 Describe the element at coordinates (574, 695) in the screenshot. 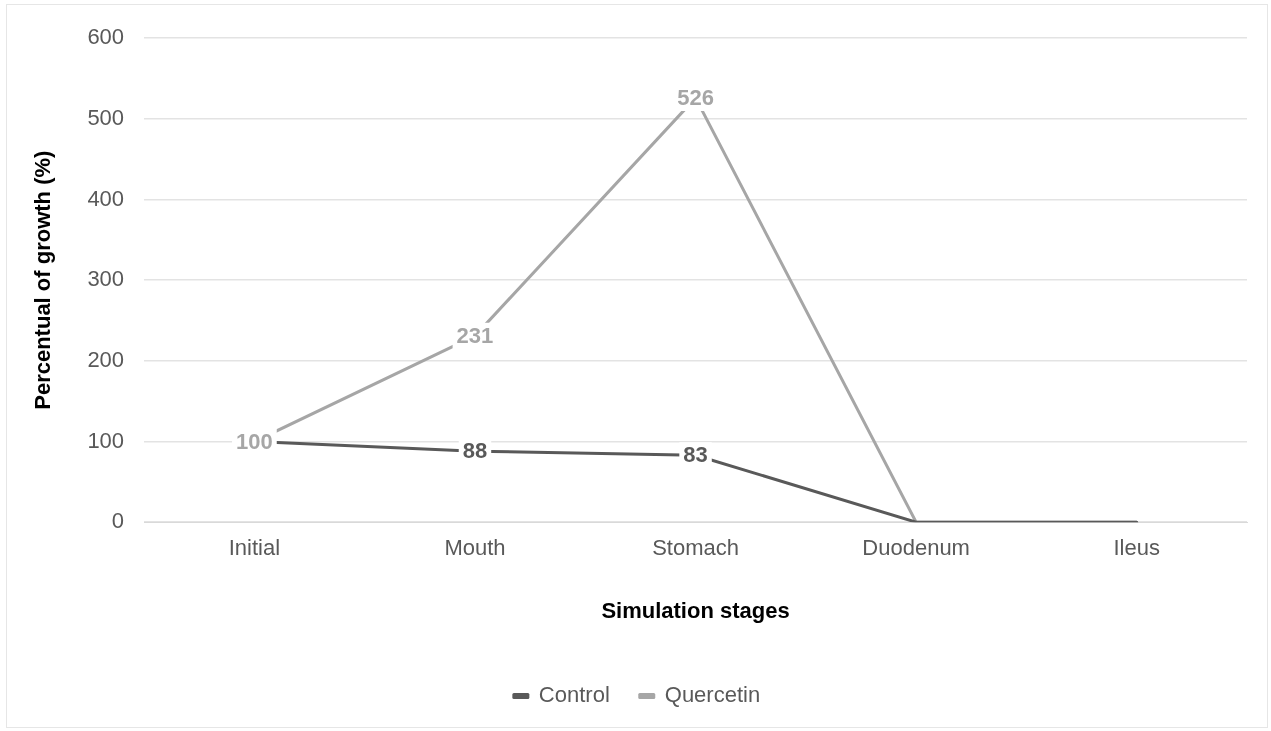

I see `legend-label: Control` at that location.